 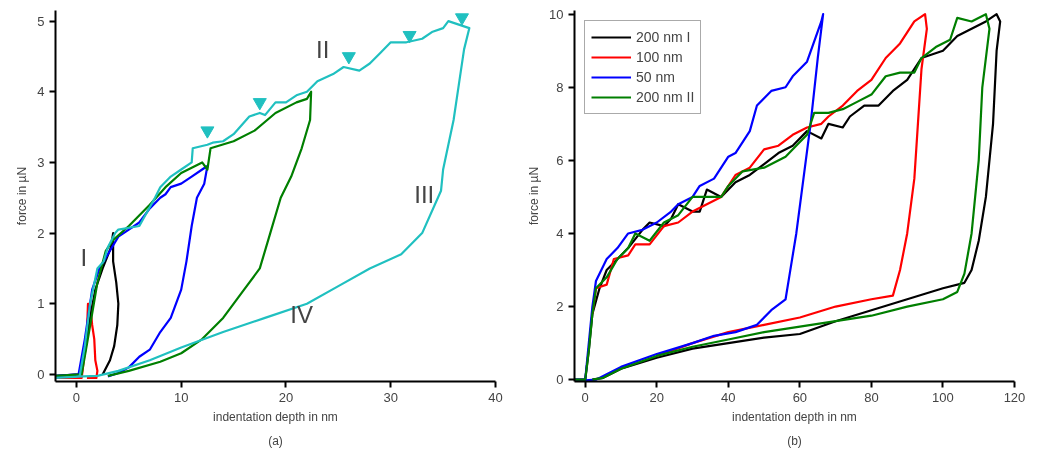 I want to click on y-tick-label: 6, so click(x=560, y=160).